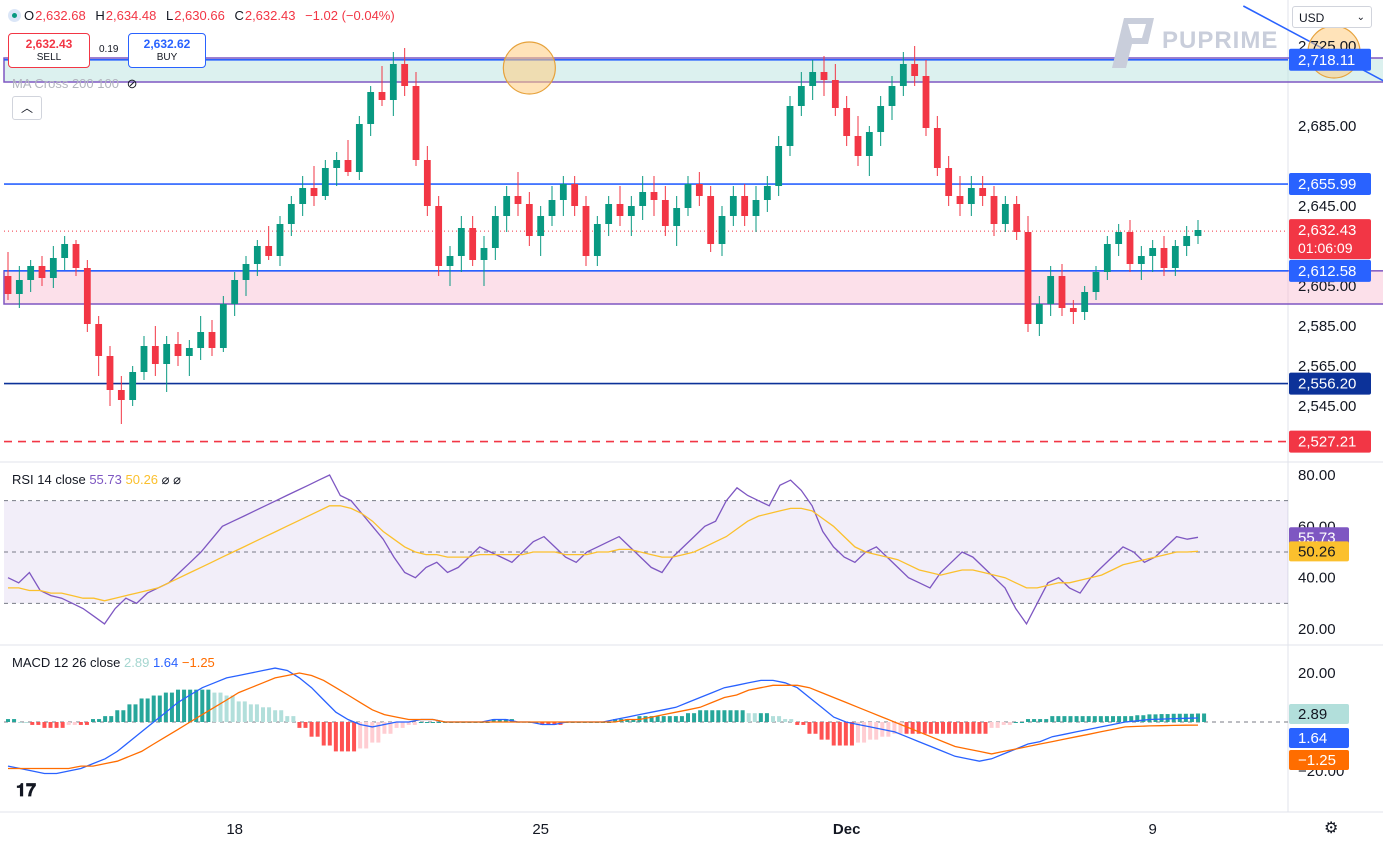 This screenshot has width=1383, height=849. What do you see at coordinates (109, 49) in the screenshot?
I see `spread-value: 0.19` at bounding box center [109, 49].